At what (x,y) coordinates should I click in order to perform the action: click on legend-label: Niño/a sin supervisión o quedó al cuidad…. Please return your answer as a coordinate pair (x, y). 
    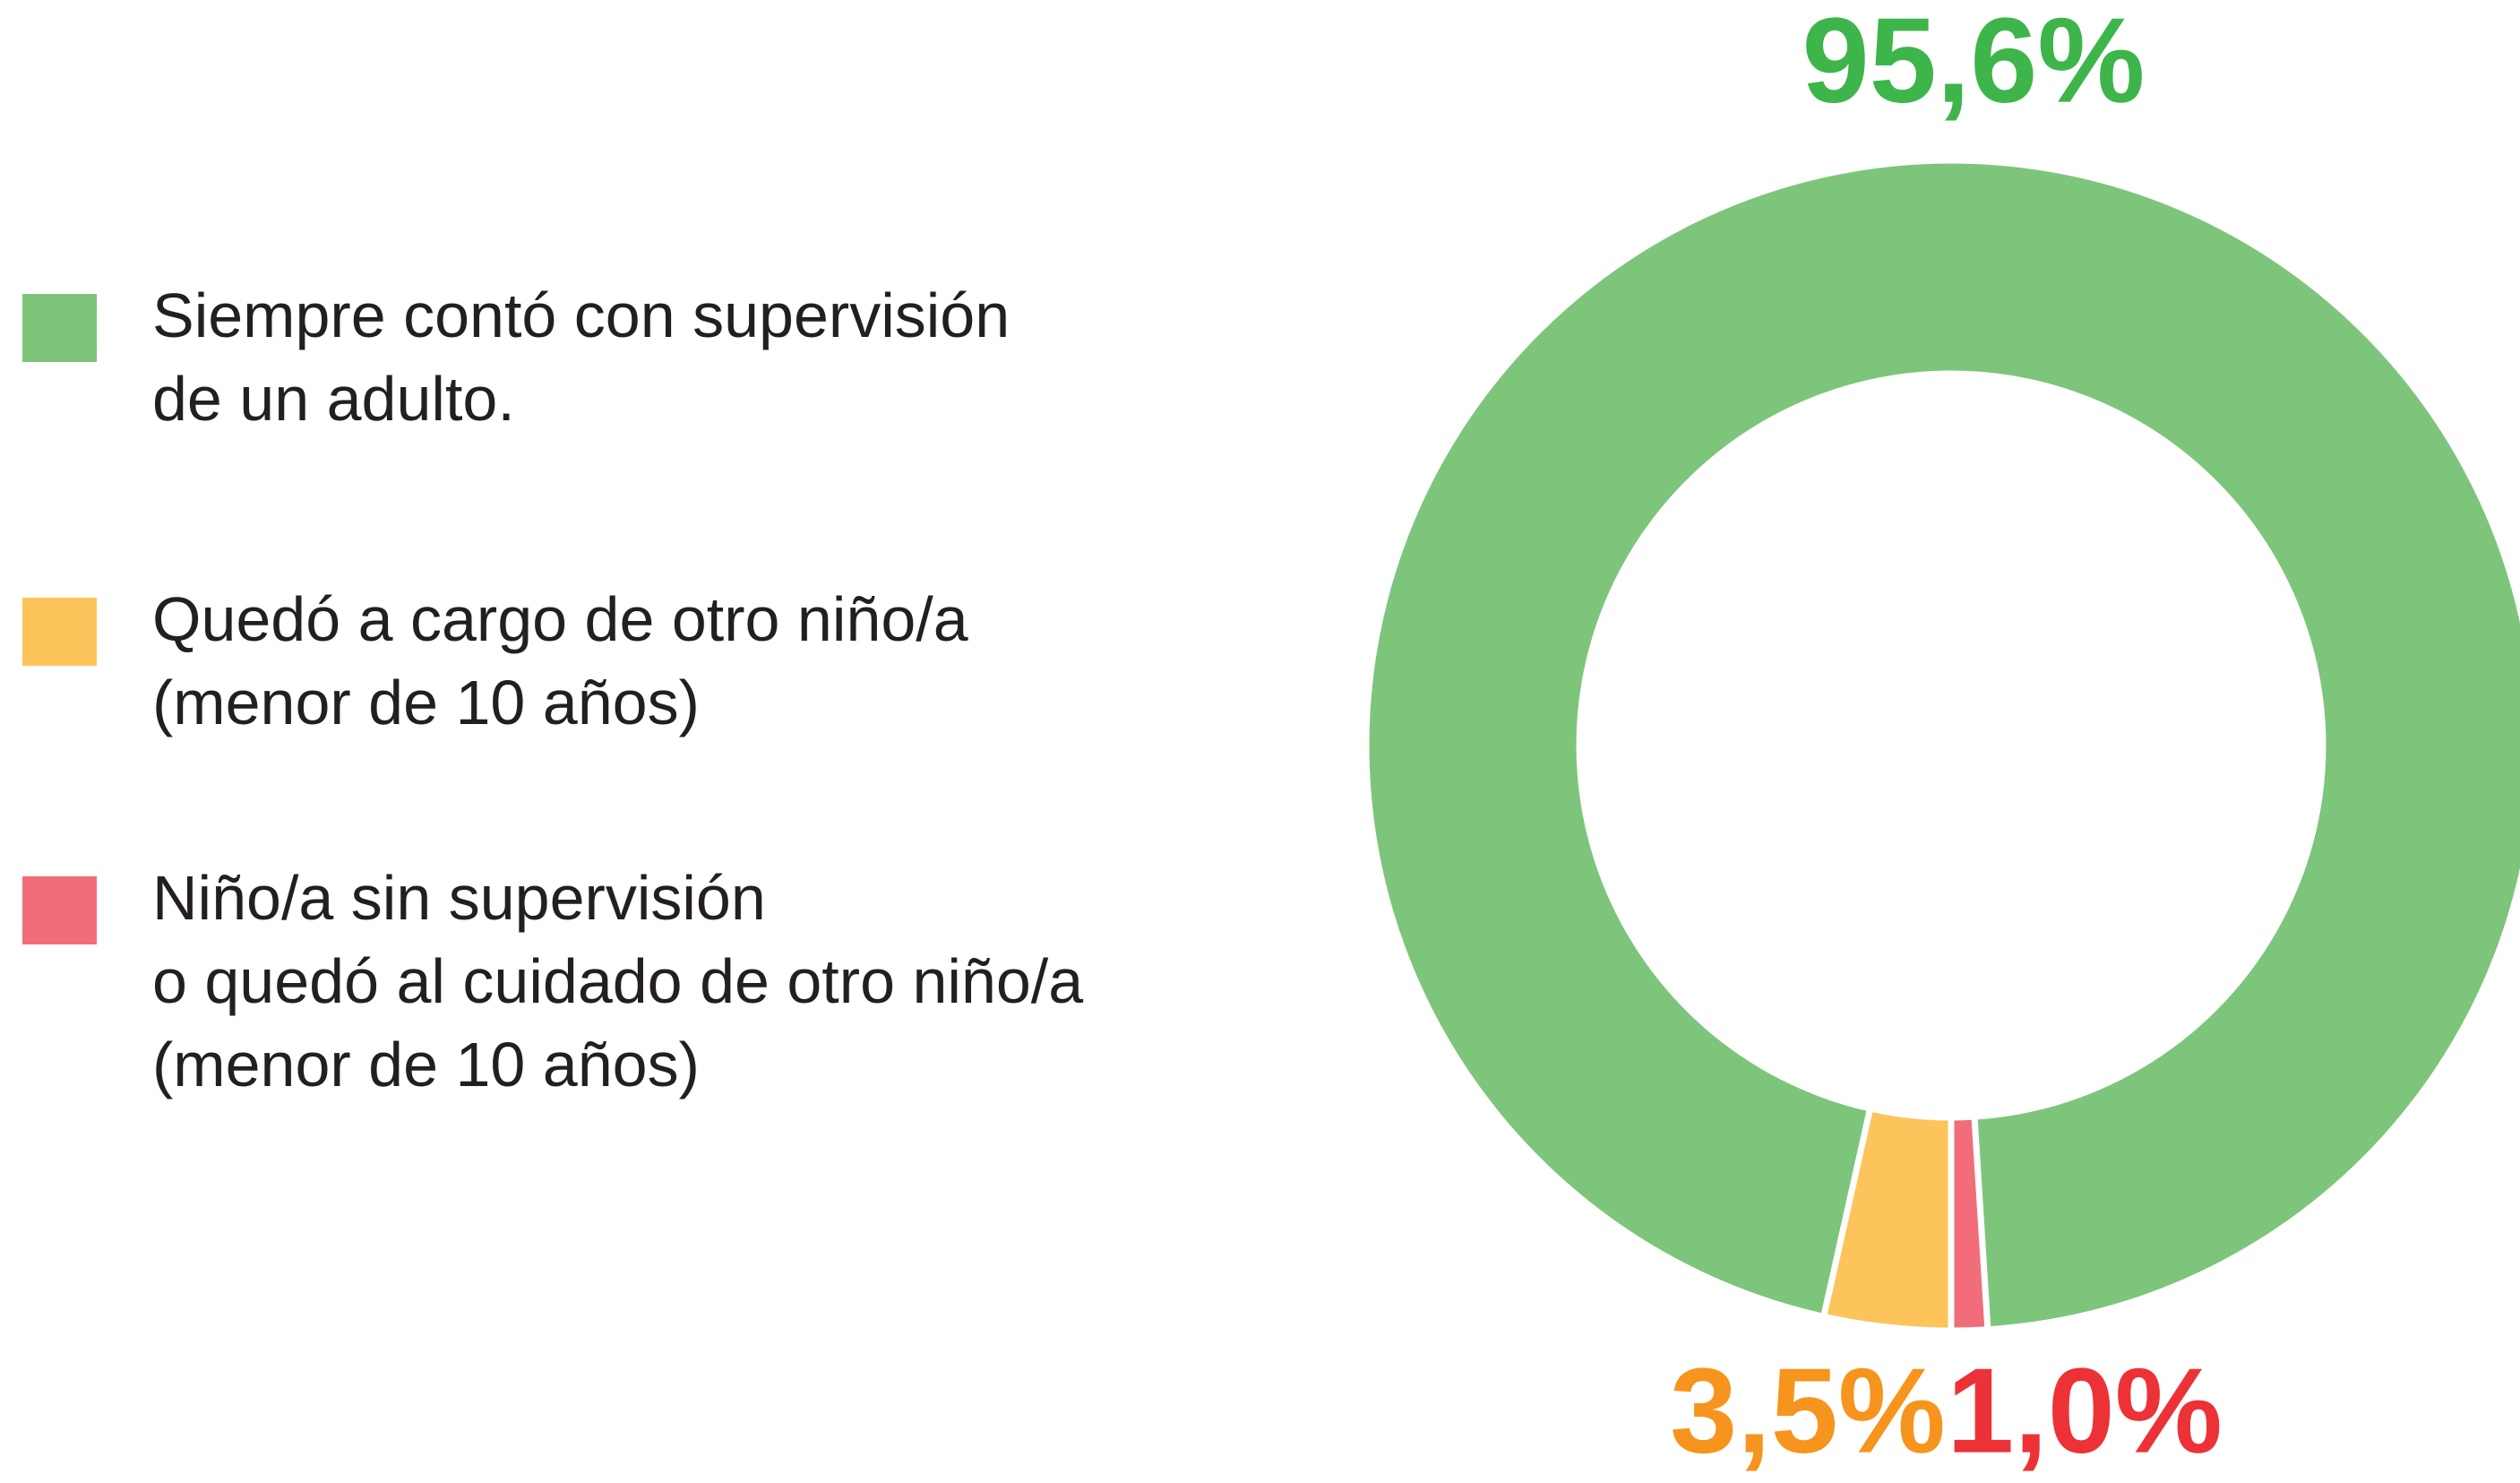
    Looking at the image, I should click on (618, 981).